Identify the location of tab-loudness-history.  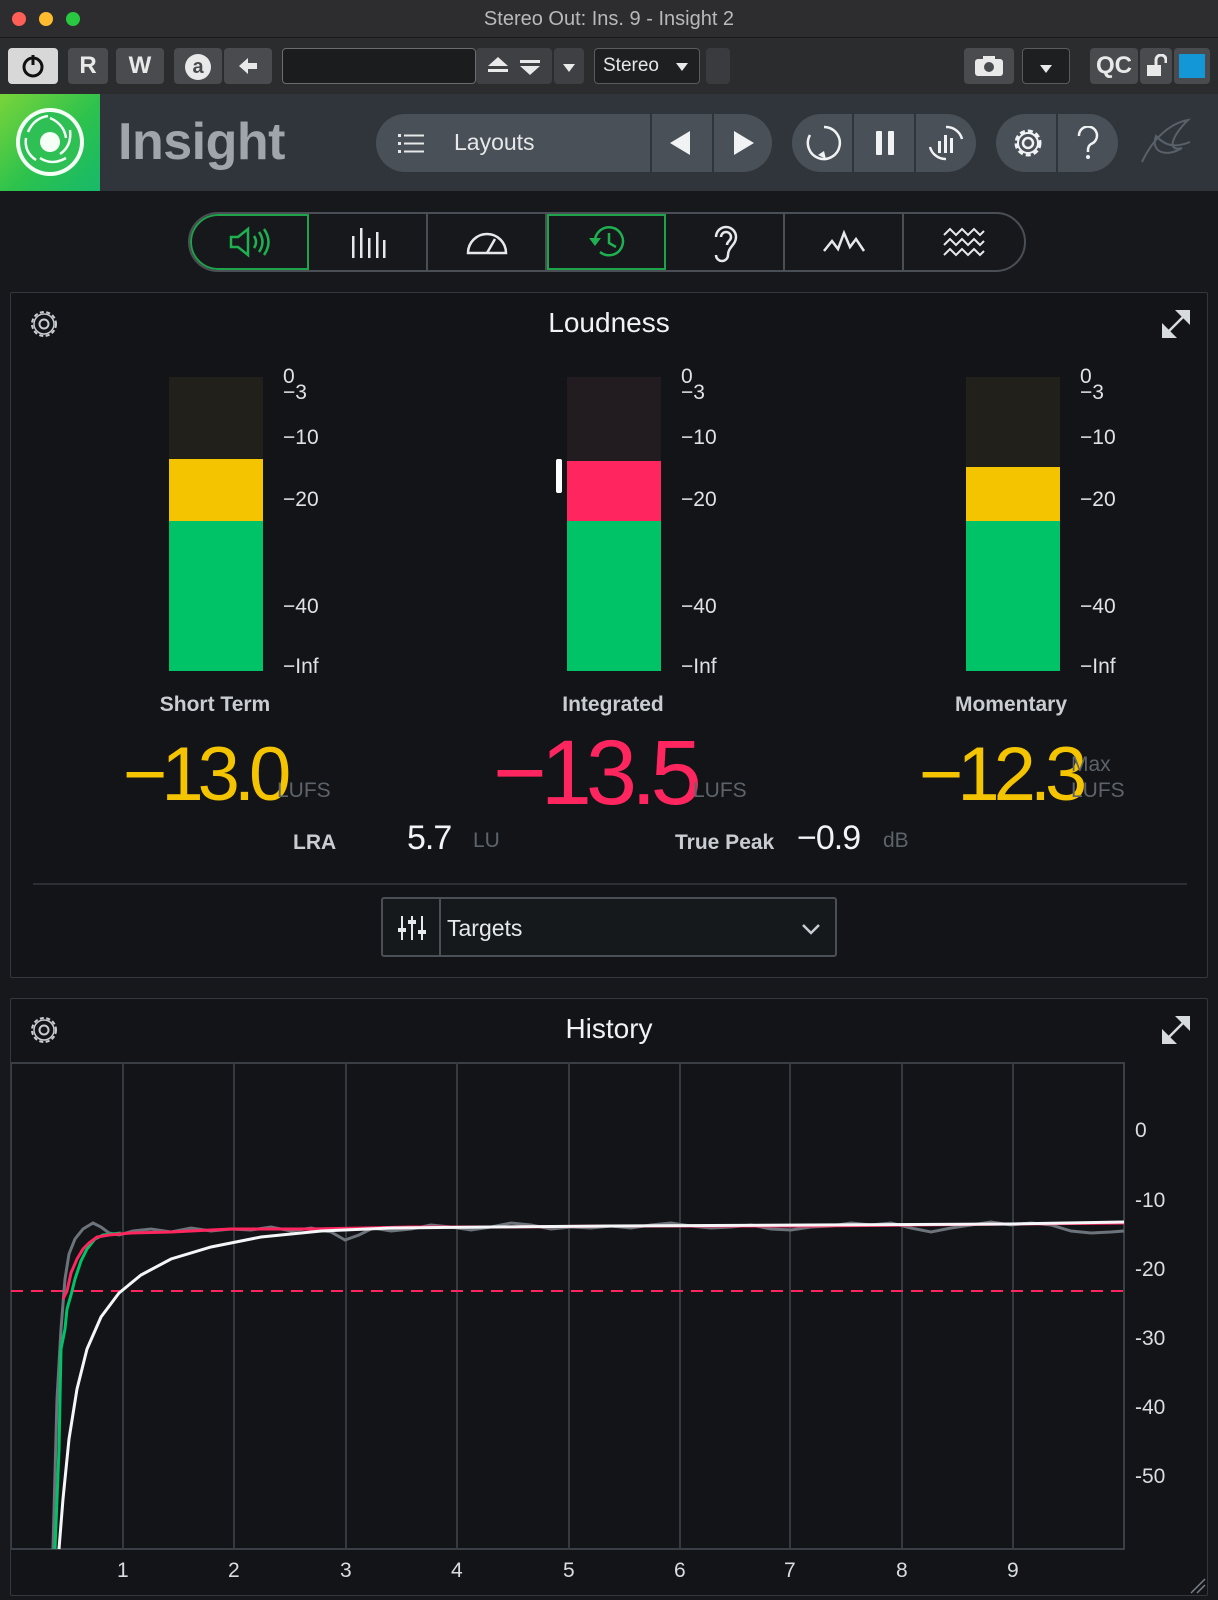
(606, 242).